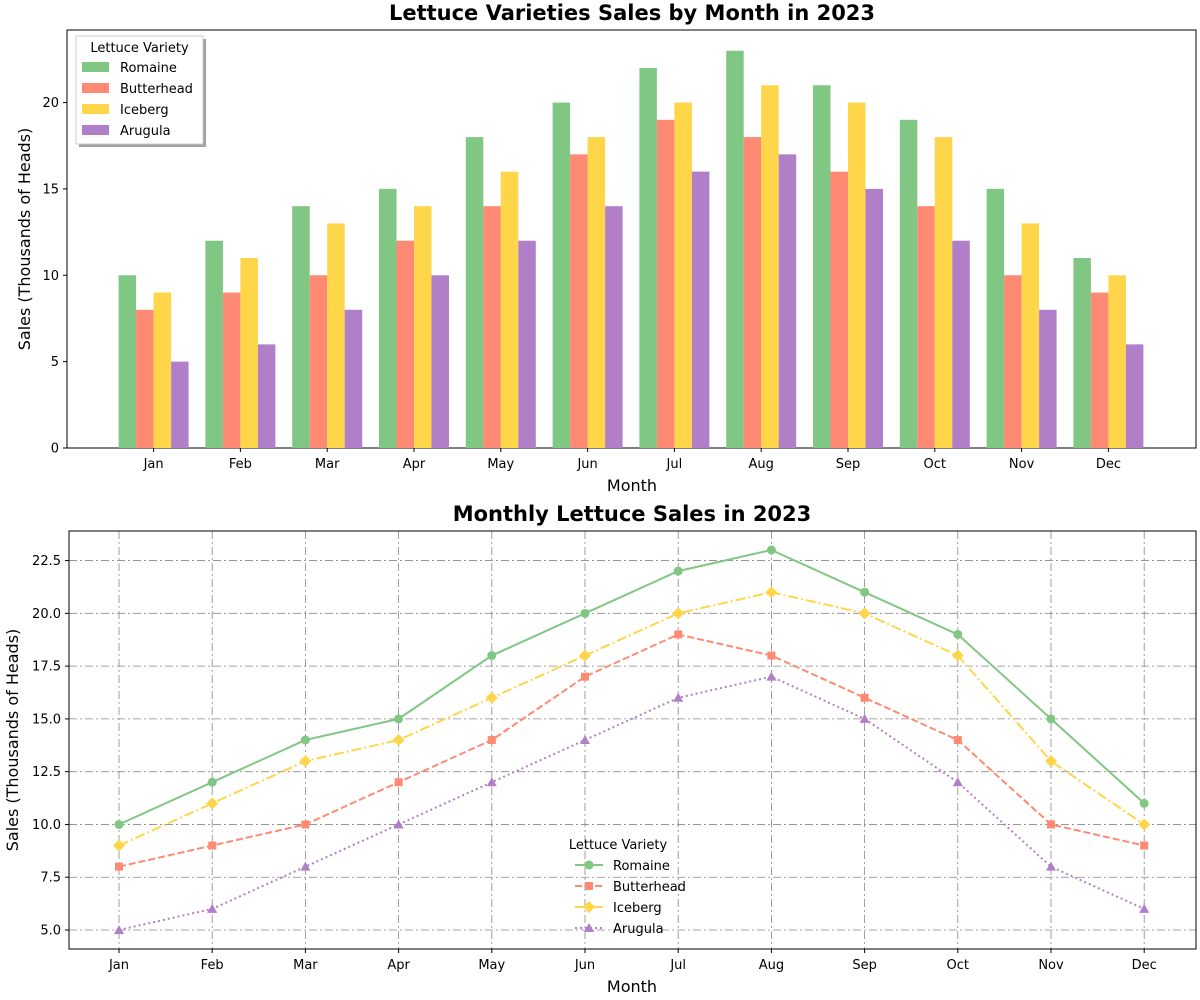  What do you see at coordinates (771, 592) in the screenshot?
I see `point-iceberg-aug` at bounding box center [771, 592].